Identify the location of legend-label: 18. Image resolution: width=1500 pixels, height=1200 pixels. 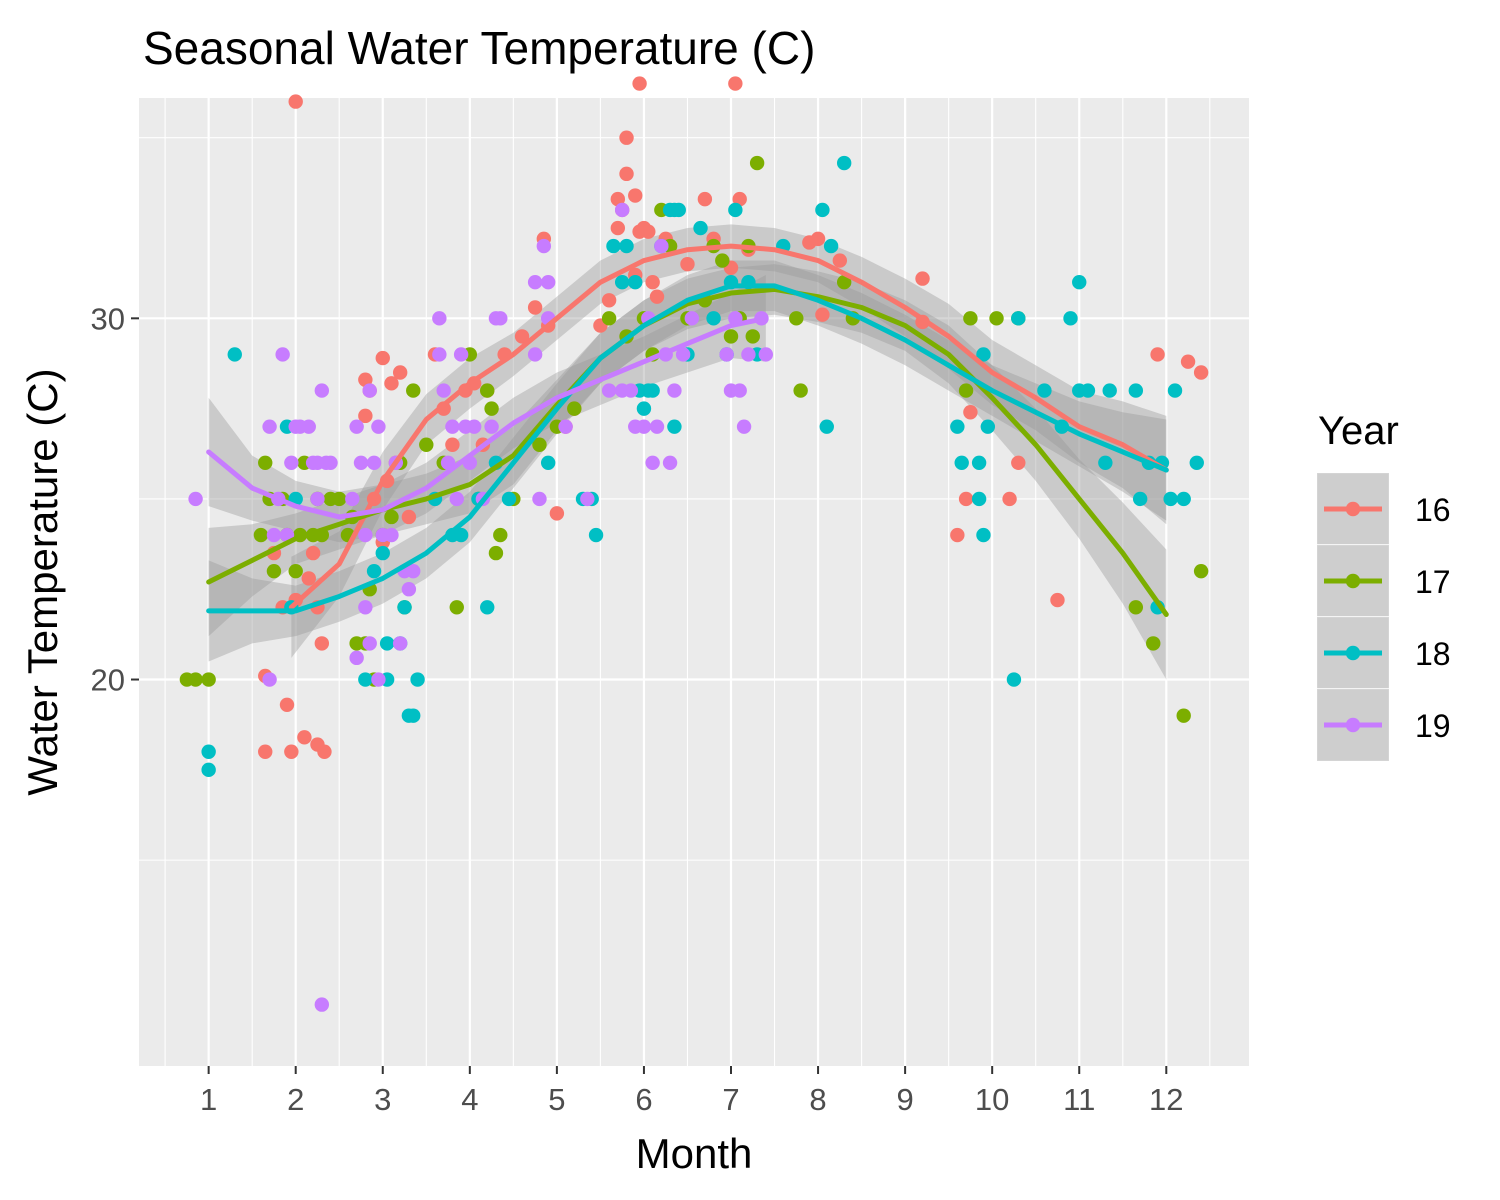
(1433, 654).